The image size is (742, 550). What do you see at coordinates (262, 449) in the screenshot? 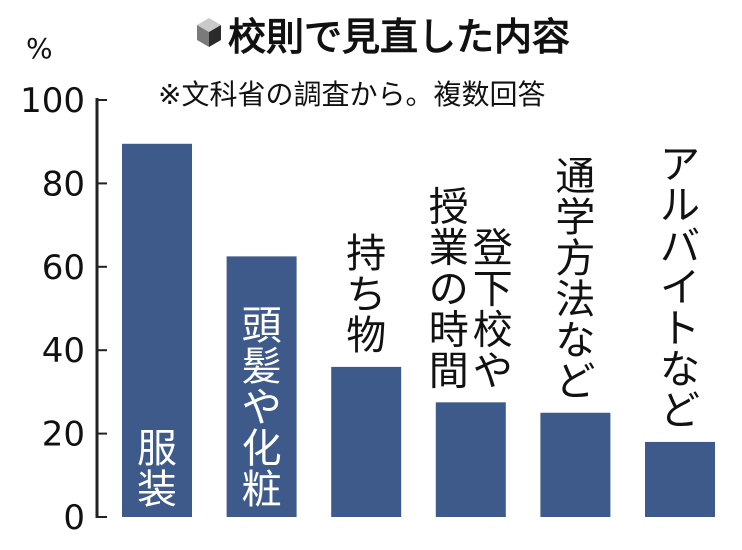
I see `category-label-char: 化` at bounding box center [262, 449].